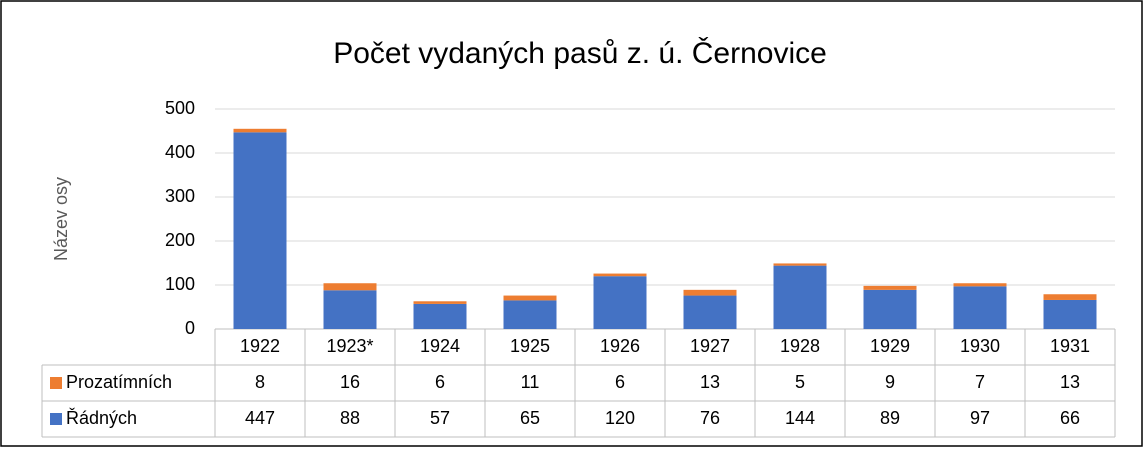 This screenshot has height=452, width=1143. I want to click on legend-label: Řádných, so click(101, 418).